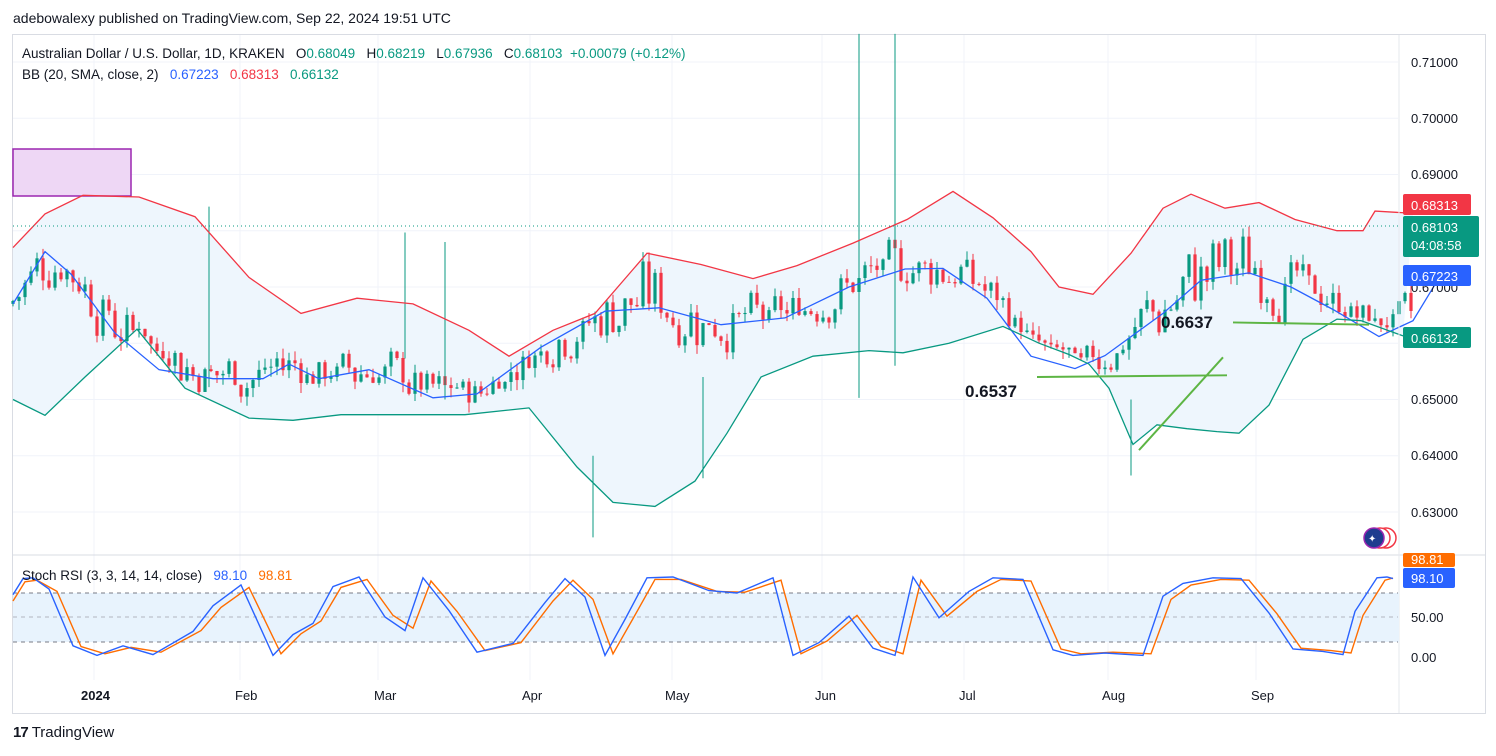  What do you see at coordinates (1423, 657) in the screenshot?
I see `rsi-tick: 0.00` at bounding box center [1423, 657].